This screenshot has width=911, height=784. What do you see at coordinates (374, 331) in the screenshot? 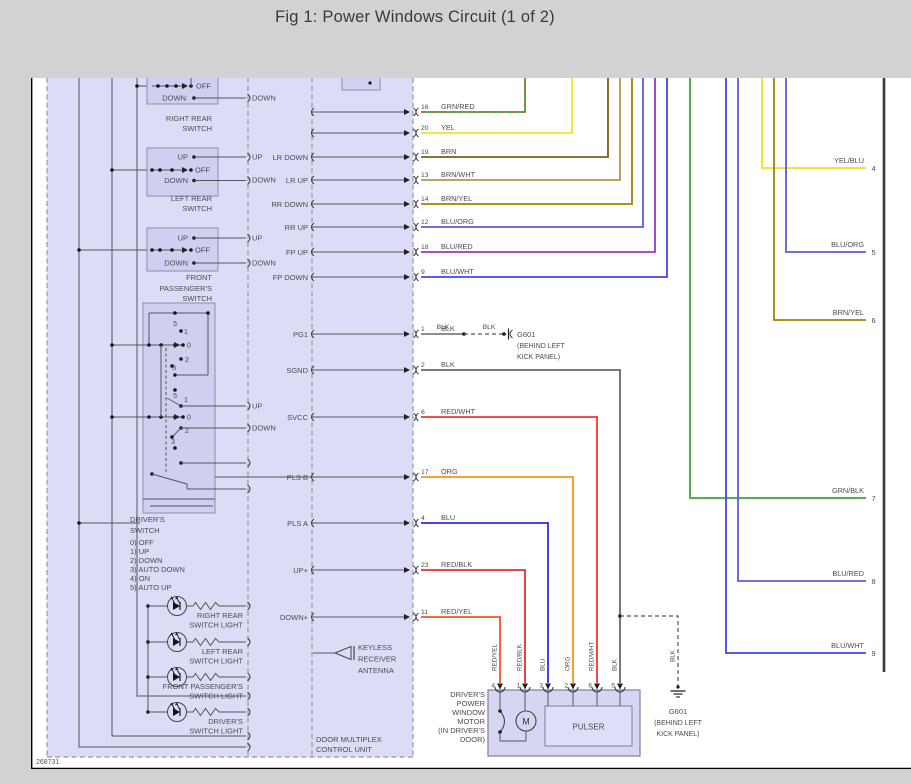
I see `connector-pin-row: PG1 1 BLK` at bounding box center [374, 331].